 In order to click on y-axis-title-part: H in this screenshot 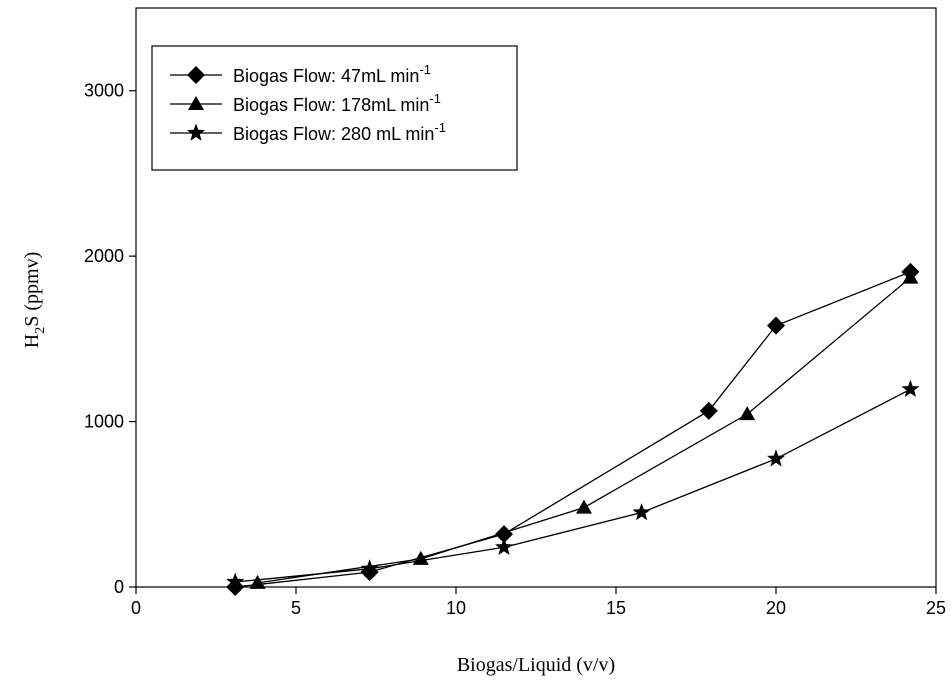, I will do `click(32, 341)`.